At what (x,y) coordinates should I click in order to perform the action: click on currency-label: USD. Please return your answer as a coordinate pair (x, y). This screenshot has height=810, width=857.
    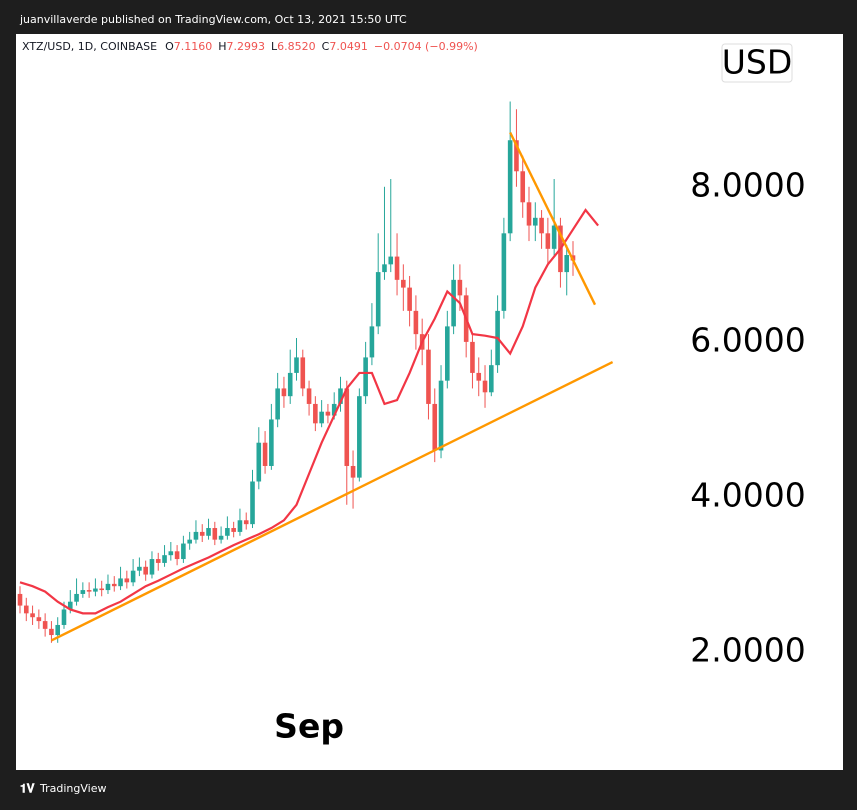
    Looking at the image, I should click on (757, 62).